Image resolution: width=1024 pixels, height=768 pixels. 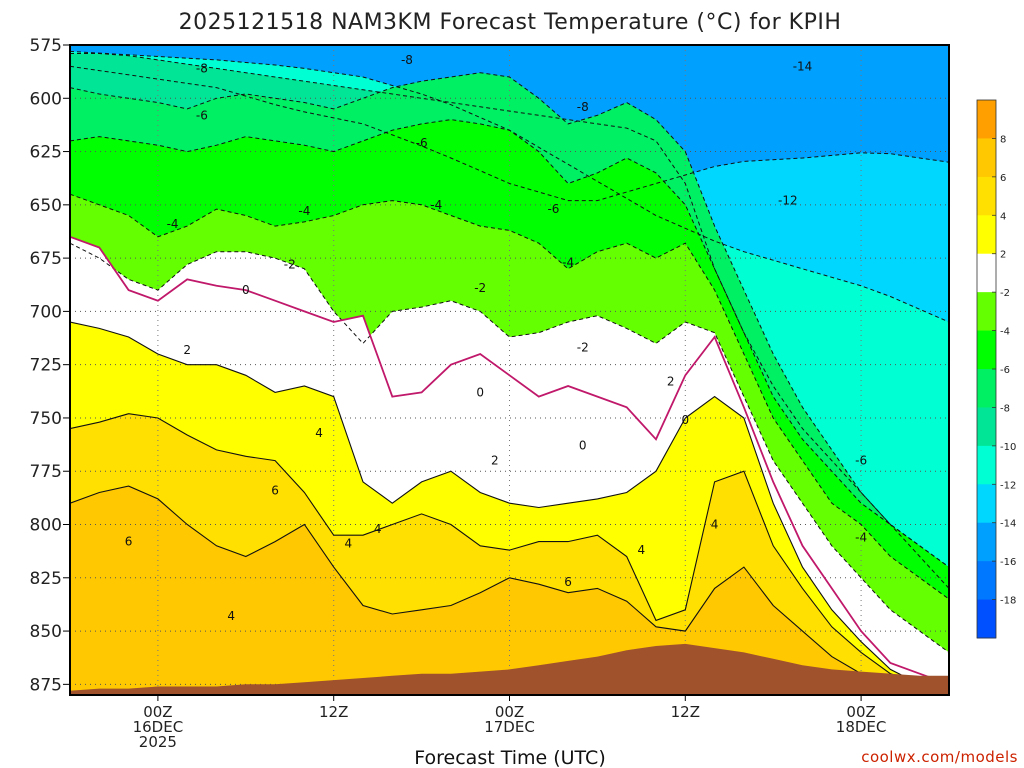 What do you see at coordinates (46, 259) in the screenshot?
I see `y-tick-label: 675` at bounding box center [46, 259].